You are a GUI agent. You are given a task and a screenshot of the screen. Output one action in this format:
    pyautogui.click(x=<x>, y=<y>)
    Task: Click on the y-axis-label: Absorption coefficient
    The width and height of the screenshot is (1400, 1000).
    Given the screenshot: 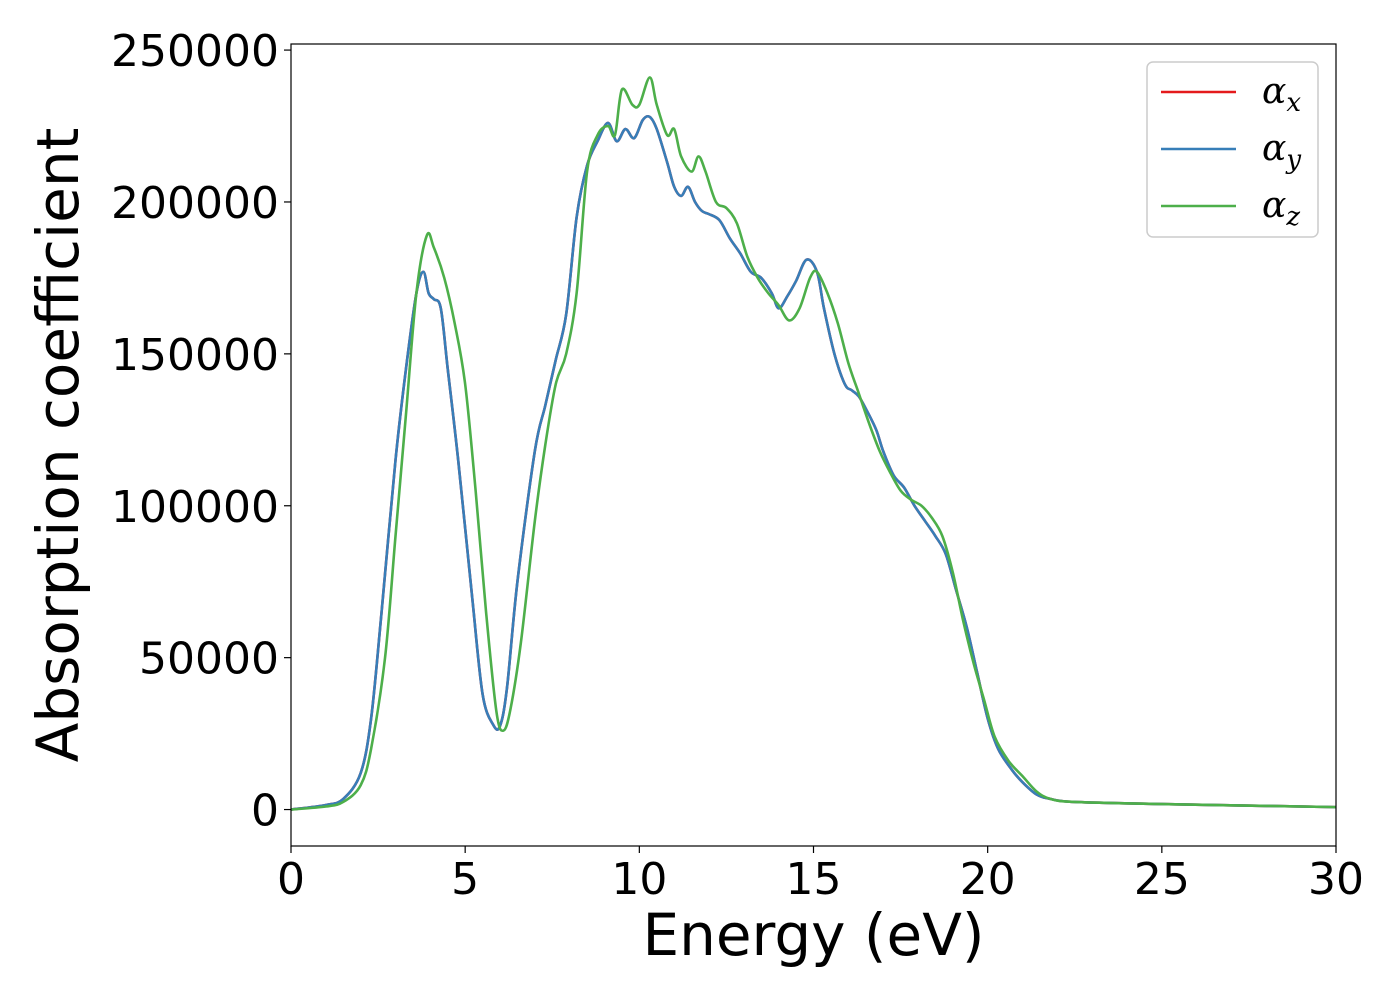 What is the action you would take?
    pyautogui.click(x=58, y=445)
    